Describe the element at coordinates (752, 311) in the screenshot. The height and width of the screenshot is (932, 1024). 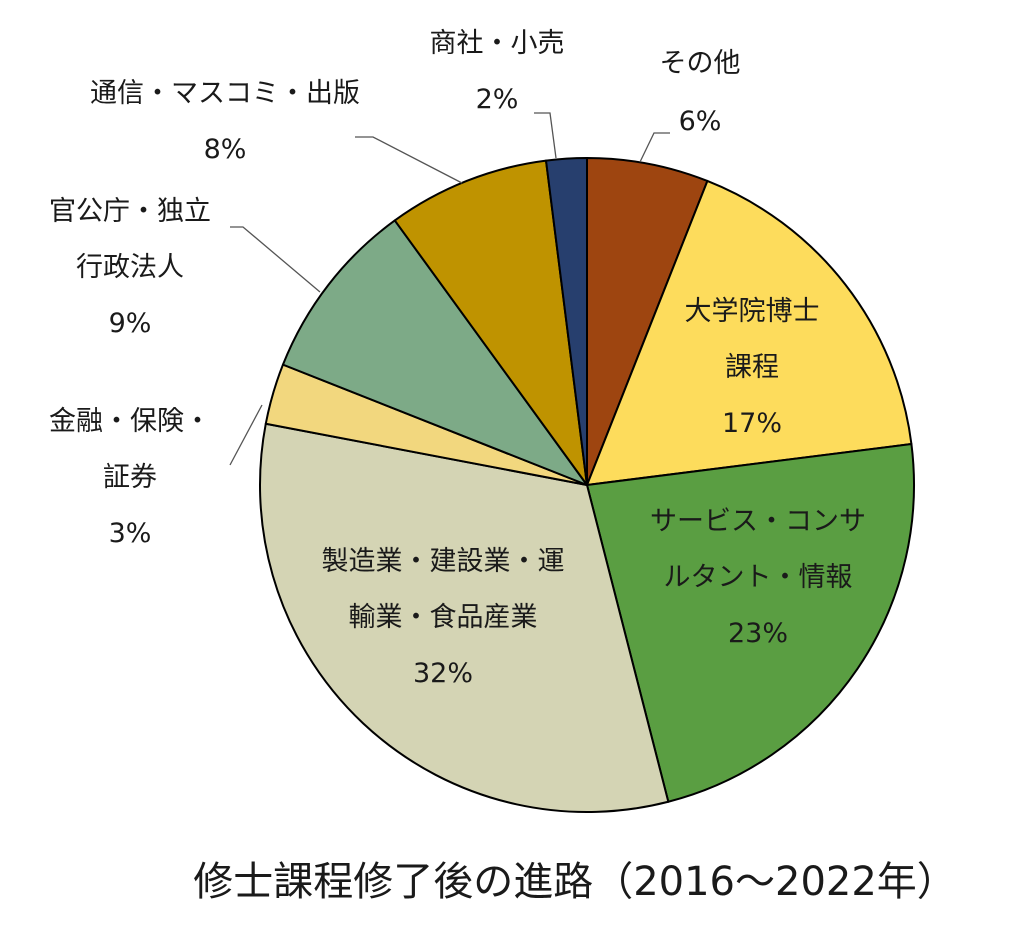
I see `slice-category-label-2: 大学院博士` at that location.